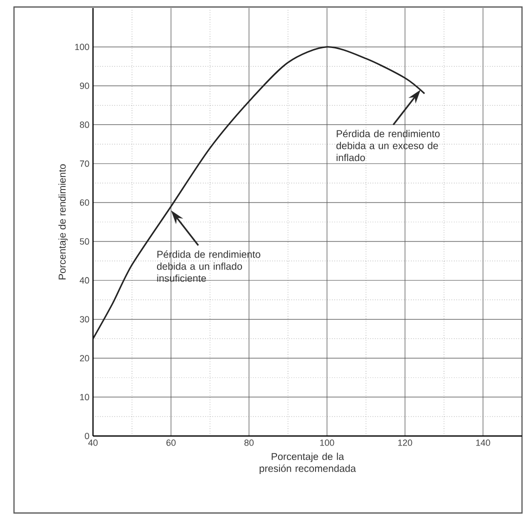  Describe the element at coordinates (93, 443) in the screenshot. I see `x-tick-label: 40` at that location.